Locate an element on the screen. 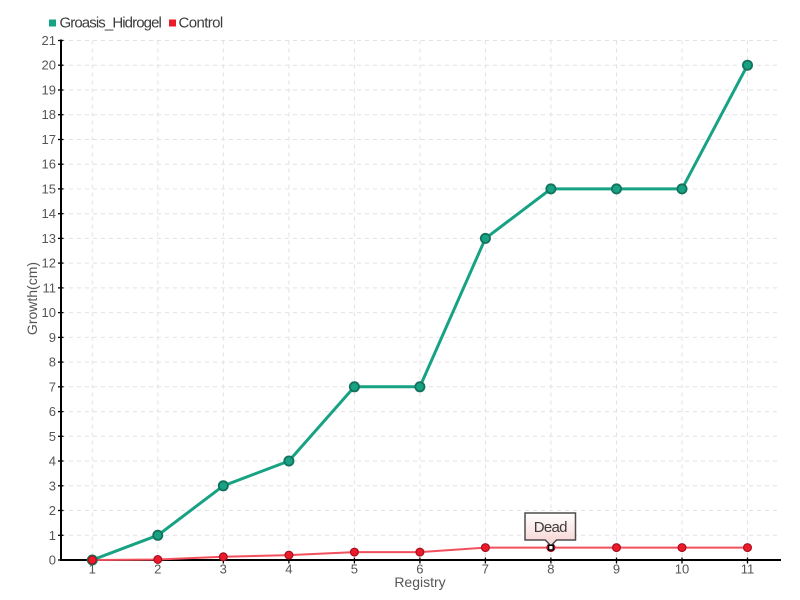 This screenshot has width=800, height=600. svg-text: 18 is located at coordinates (49, 114).